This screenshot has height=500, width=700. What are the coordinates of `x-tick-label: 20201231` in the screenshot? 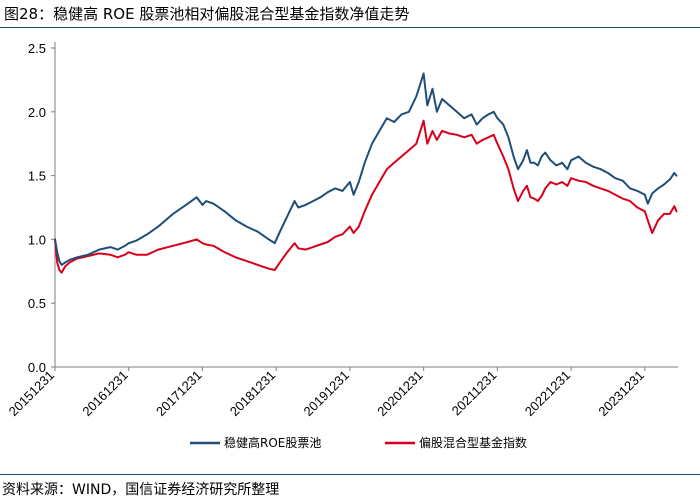 It's located at (400, 394).